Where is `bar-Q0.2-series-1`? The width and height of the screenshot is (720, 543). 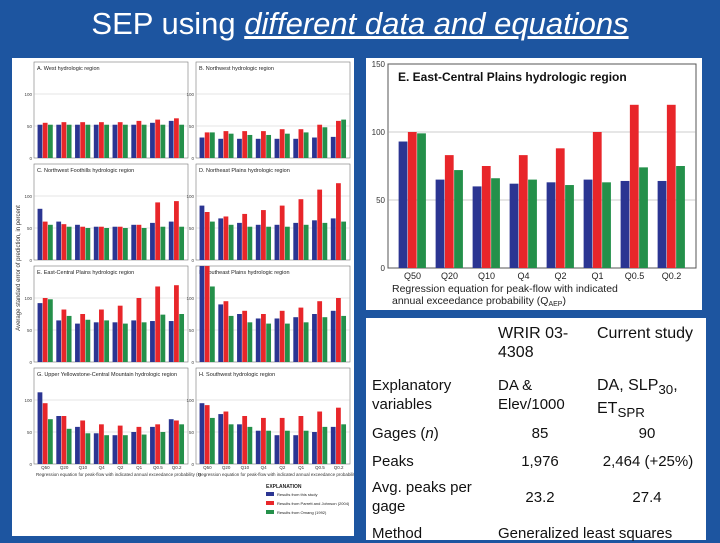
bar-Q0.2-series-1 is located at coordinates (662, 224).